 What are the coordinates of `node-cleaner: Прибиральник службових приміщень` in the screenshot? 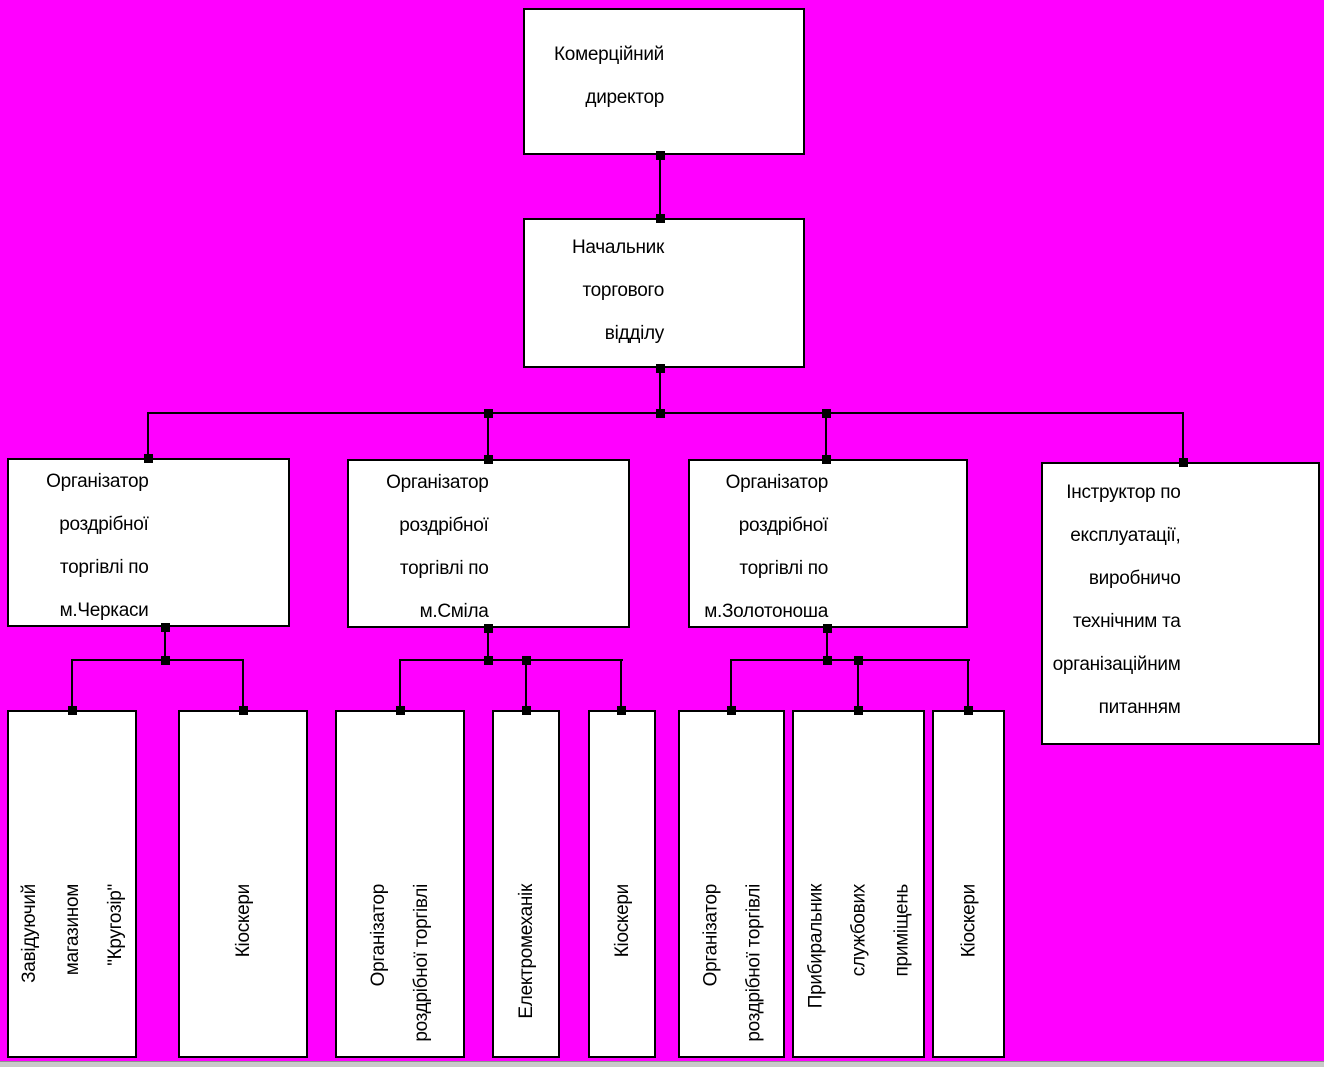 It's located at (858, 884).